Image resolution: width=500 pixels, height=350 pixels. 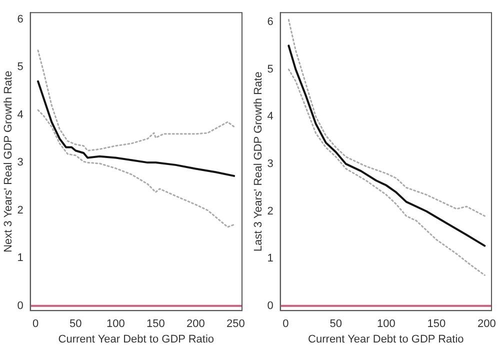 What do you see at coordinates (8, 161) in the screenshot?
I see `y-axis-title: Next 3 Years' Real GDP Growth Rate` at bounding box center [8, 161].